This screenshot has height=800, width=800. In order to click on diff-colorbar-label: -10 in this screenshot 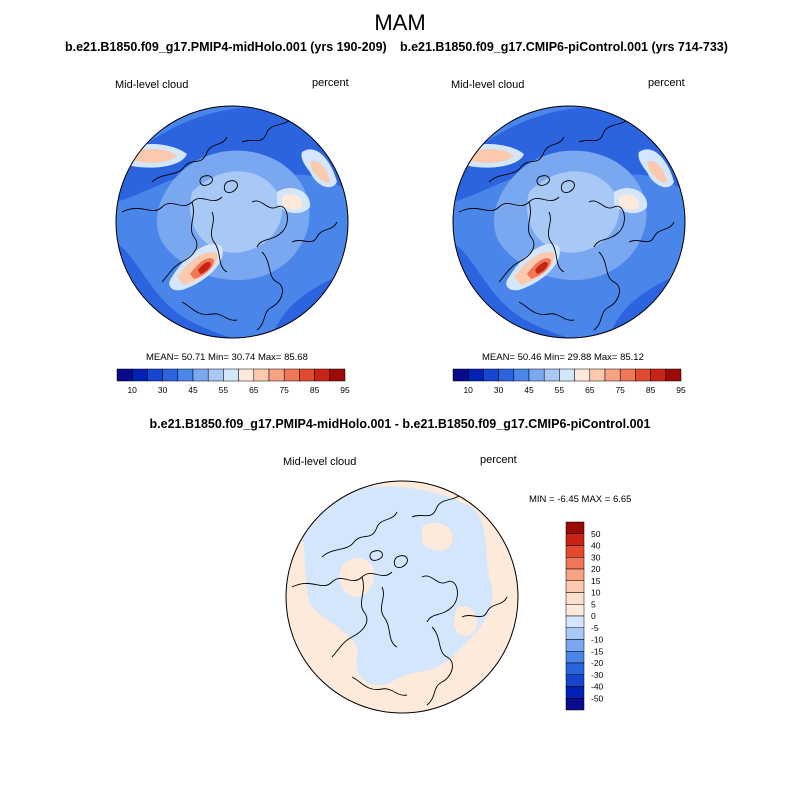, I will do `click(597, 640)`.